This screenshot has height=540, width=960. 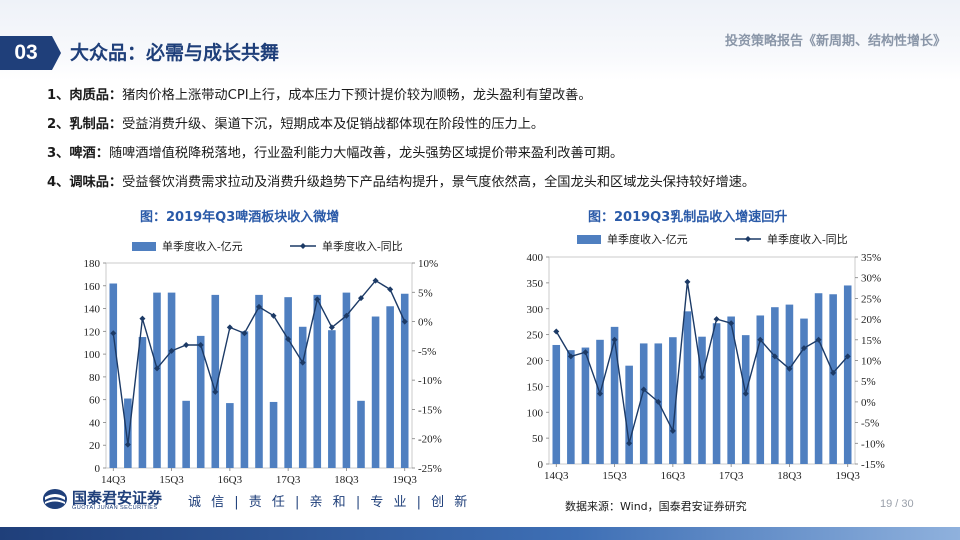 I want to click on y-left-tick-label: 20, so click(x=95, y=446).